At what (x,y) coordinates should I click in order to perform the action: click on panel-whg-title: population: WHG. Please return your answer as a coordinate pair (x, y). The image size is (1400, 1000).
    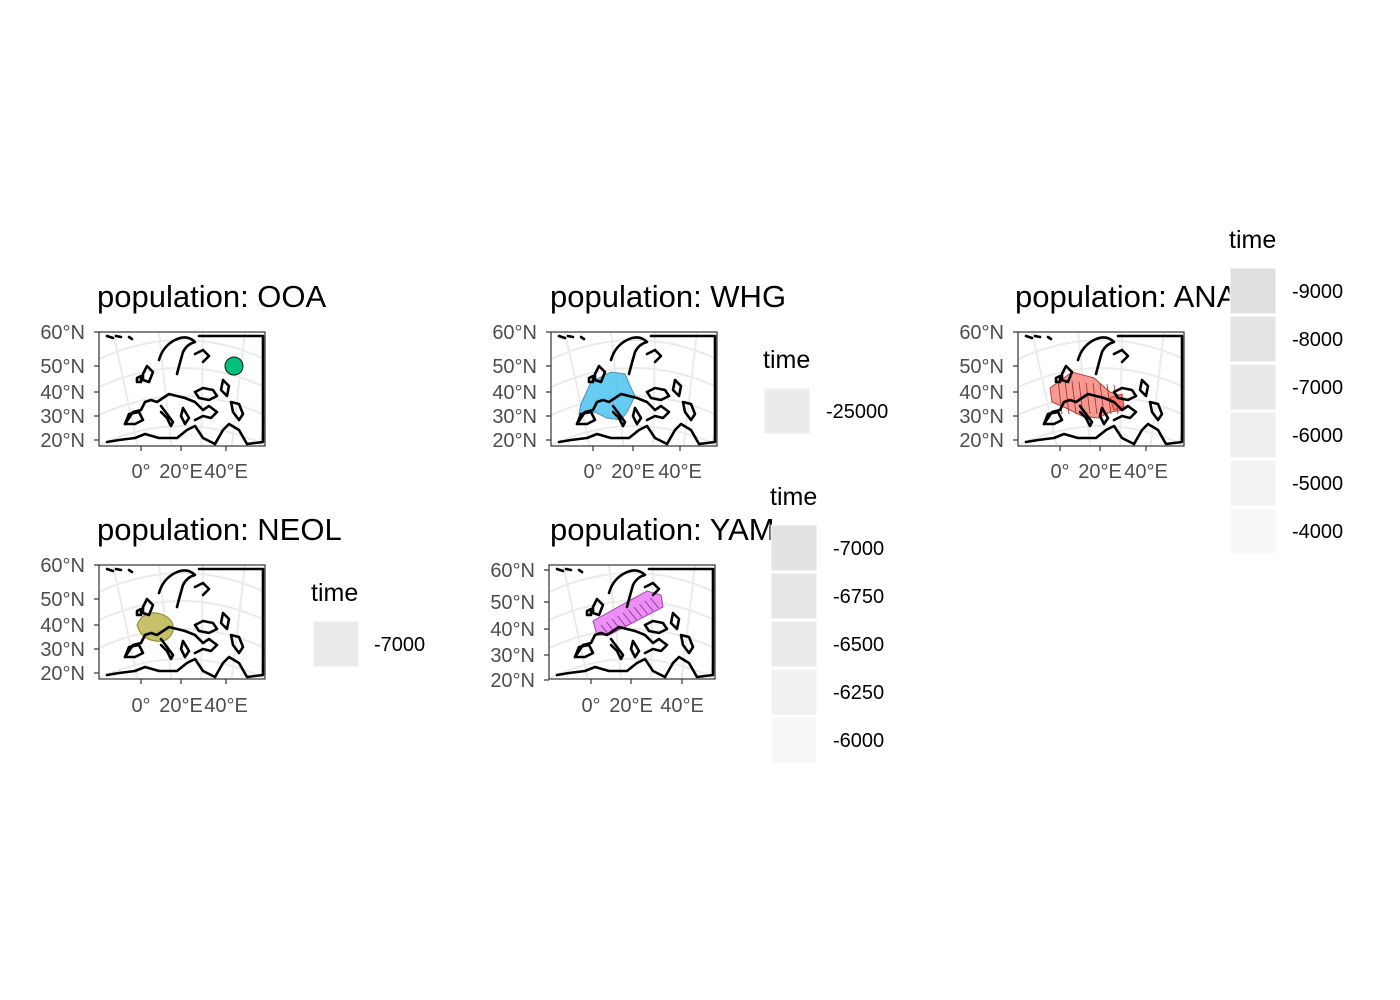
    Looking at the image, I should click on (668, 296).